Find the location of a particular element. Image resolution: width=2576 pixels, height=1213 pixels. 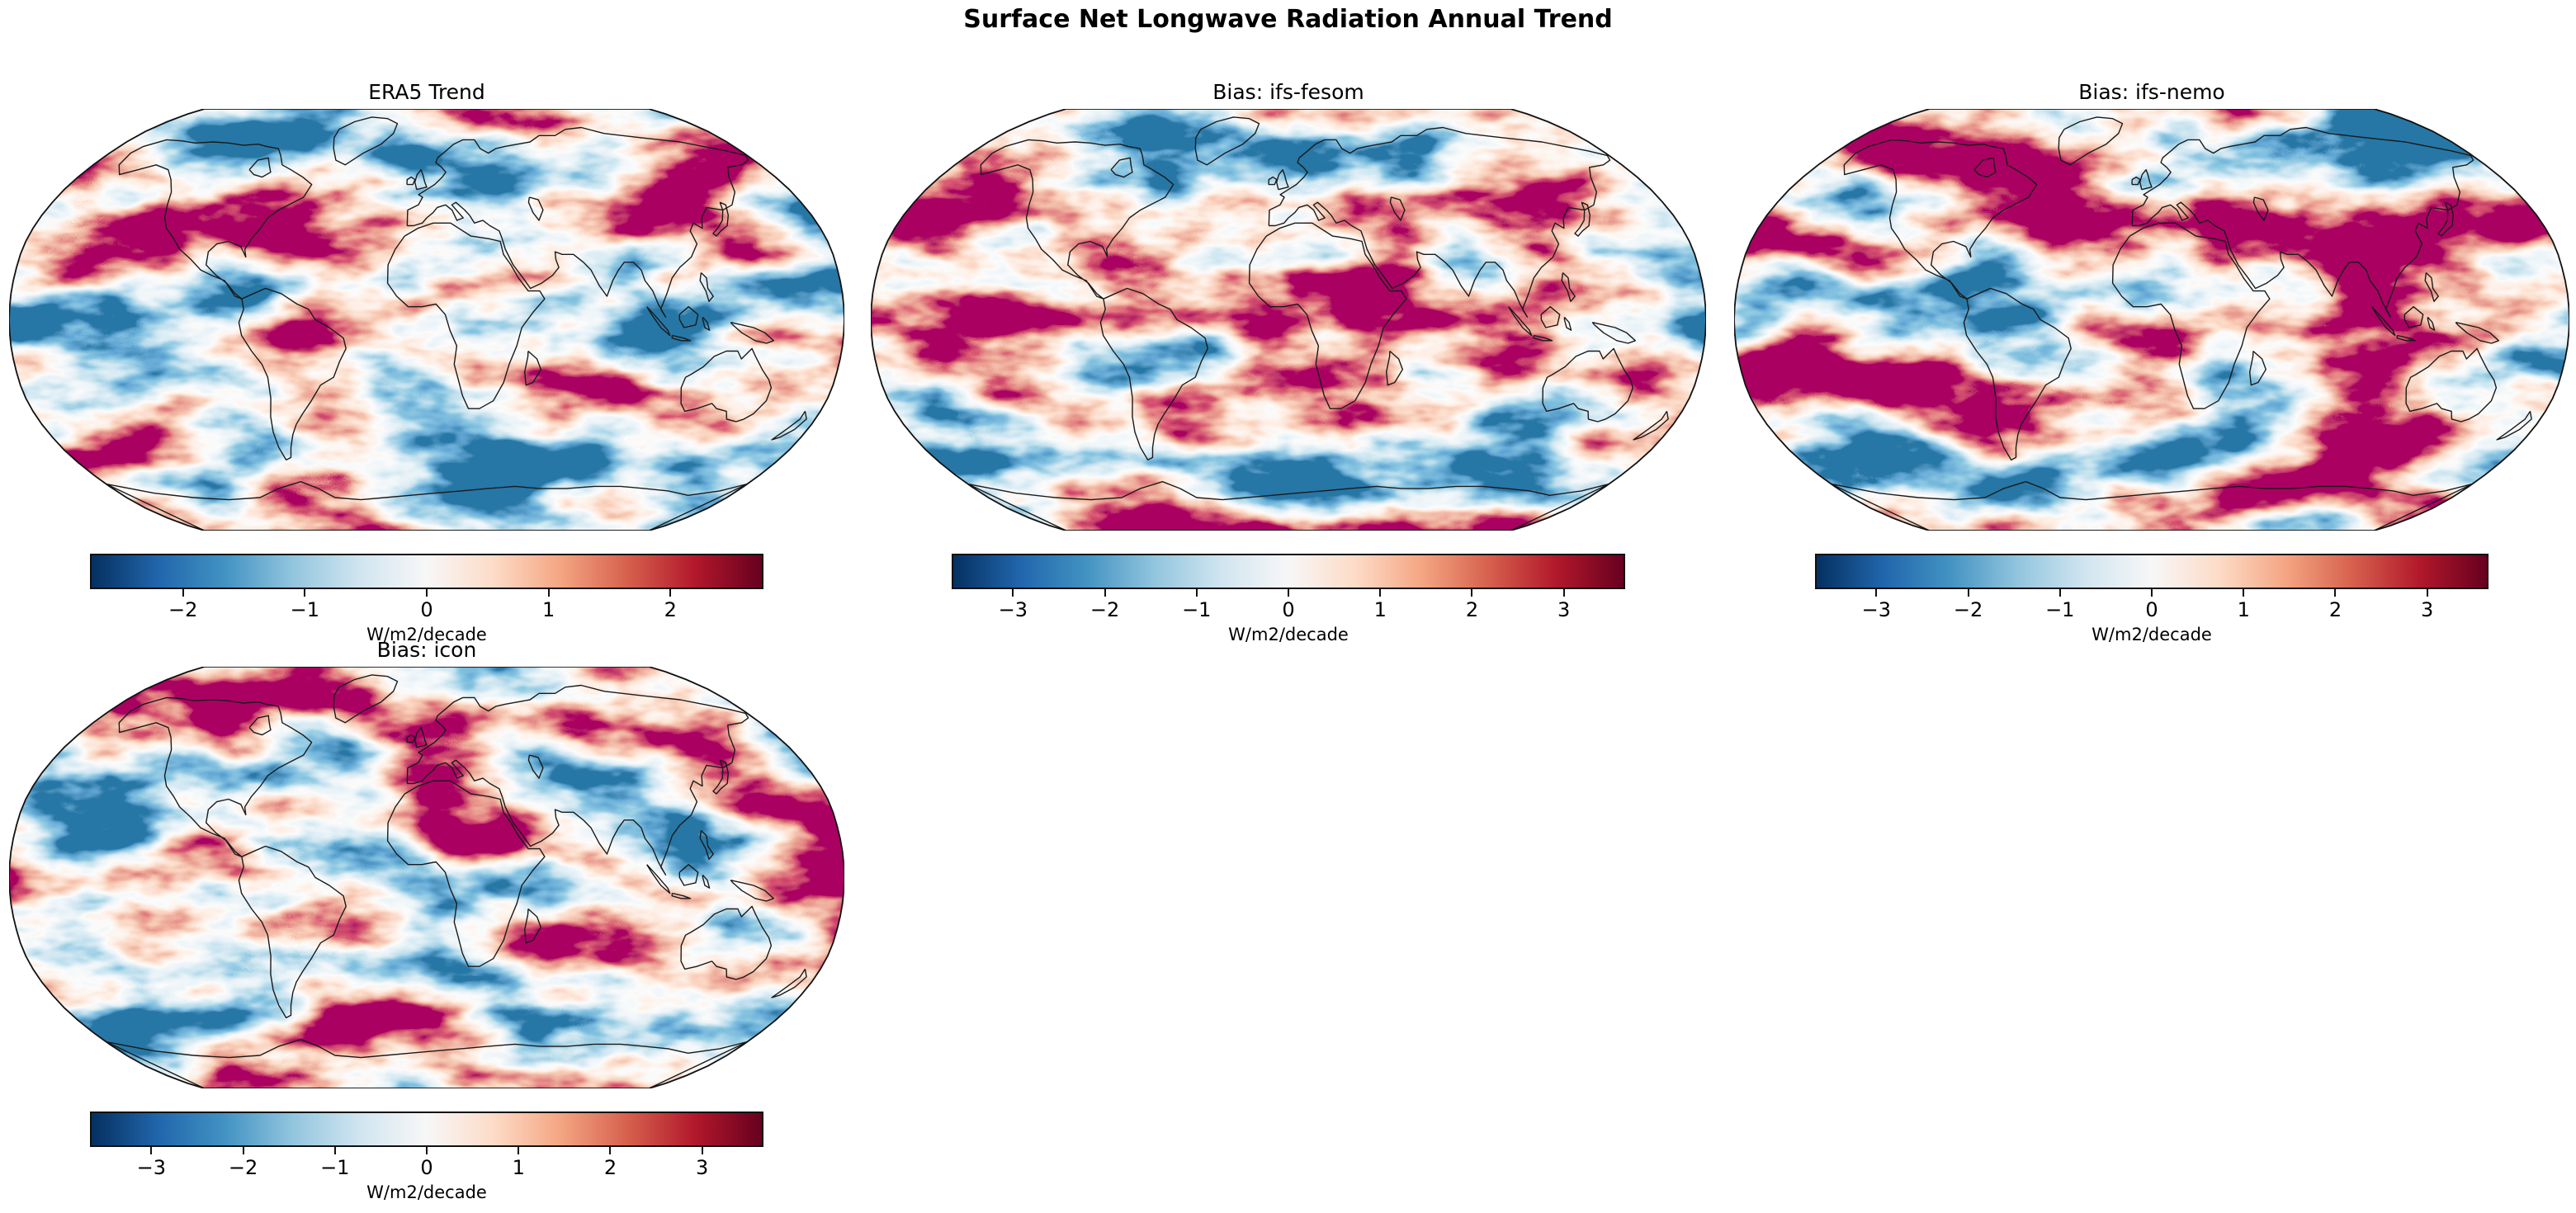

panel-title: Bias: ifs-fesom is located at coordinates (1288, 92).